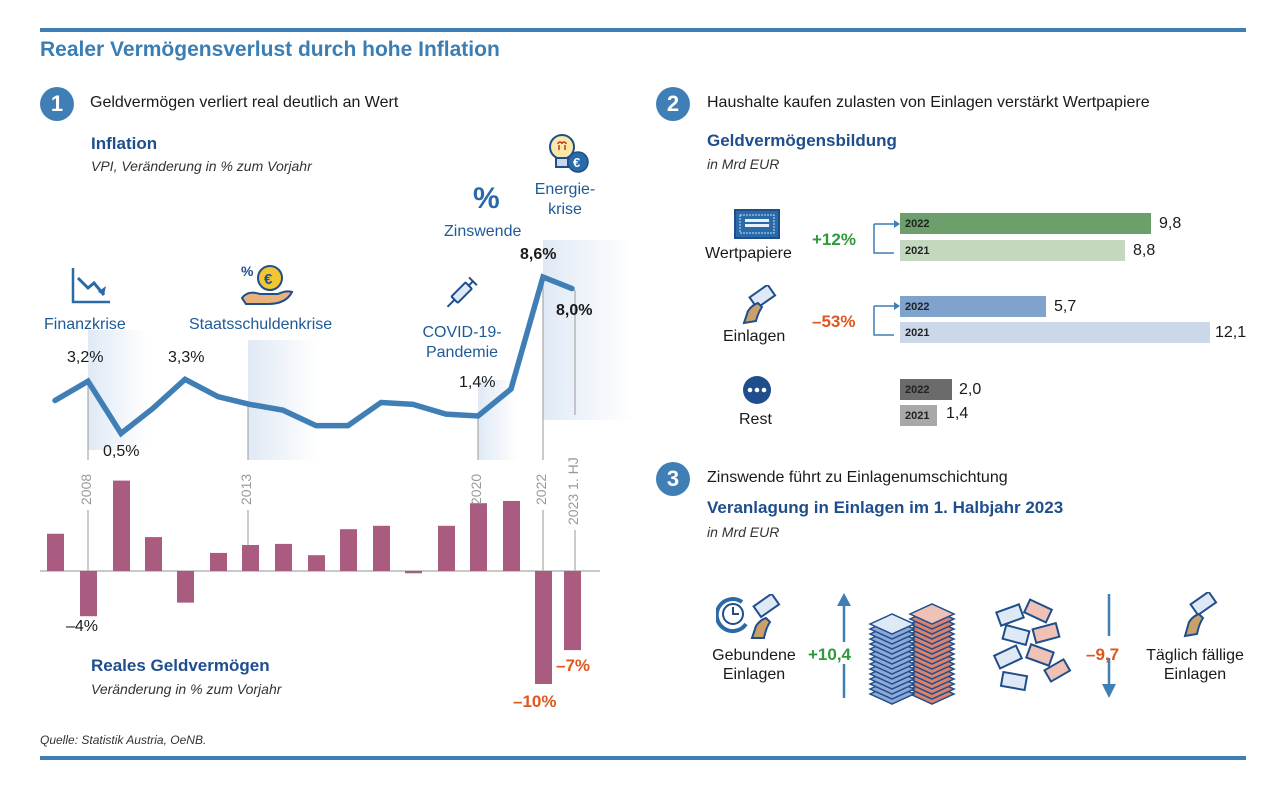 The height and width of the screenshot is (787, 1280). What do you see at coordinates (565, 209) in the screenshot?
I see `event-energie-line2: krise` at bounding box center [565, 209].